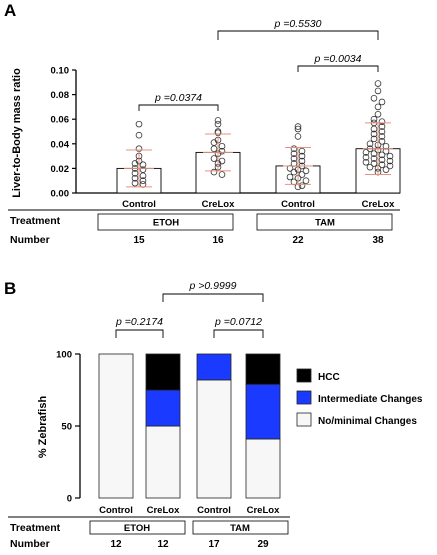  What do you see at coordinates (214, 544) in the screenshot?
I see `b-number-value: 17` at bounding box center [214, 544].